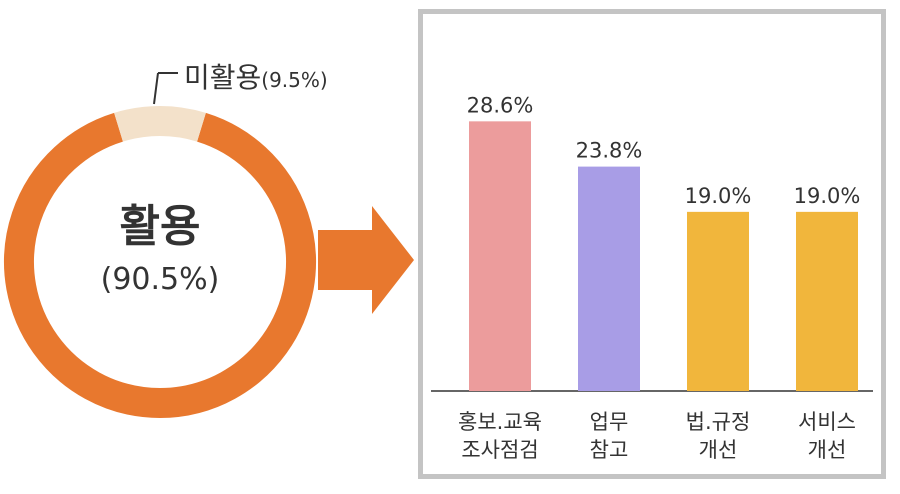 This screenshot has height=494, width=900. Describe the element at coordinates (160, 226) in the screenshot. I see `donut-main-label: 활용` at that location.